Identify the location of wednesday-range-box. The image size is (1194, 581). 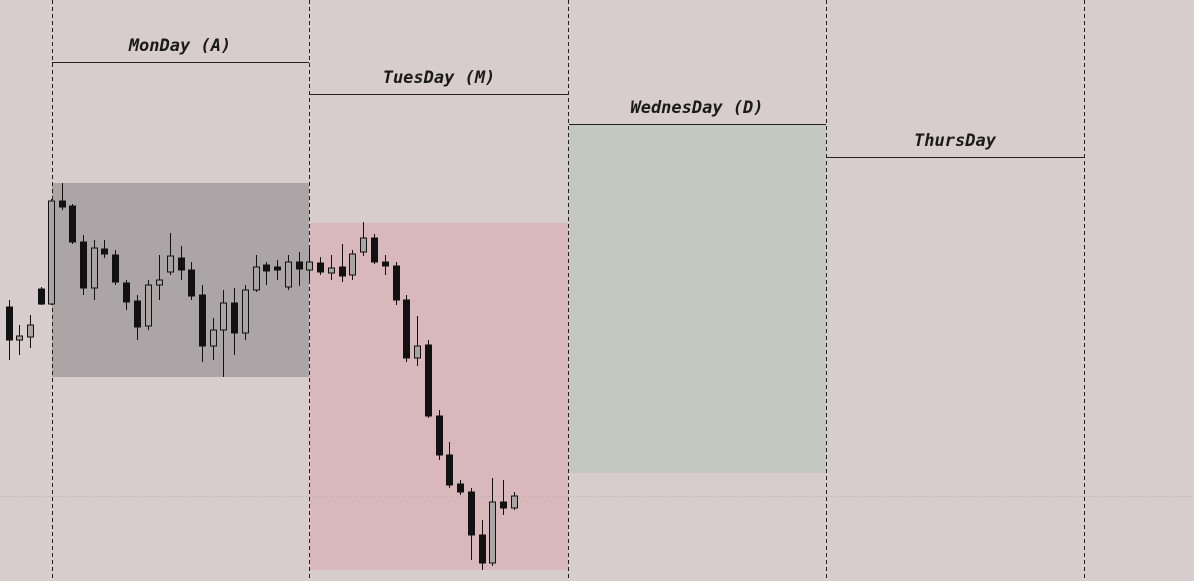
(697, 299).